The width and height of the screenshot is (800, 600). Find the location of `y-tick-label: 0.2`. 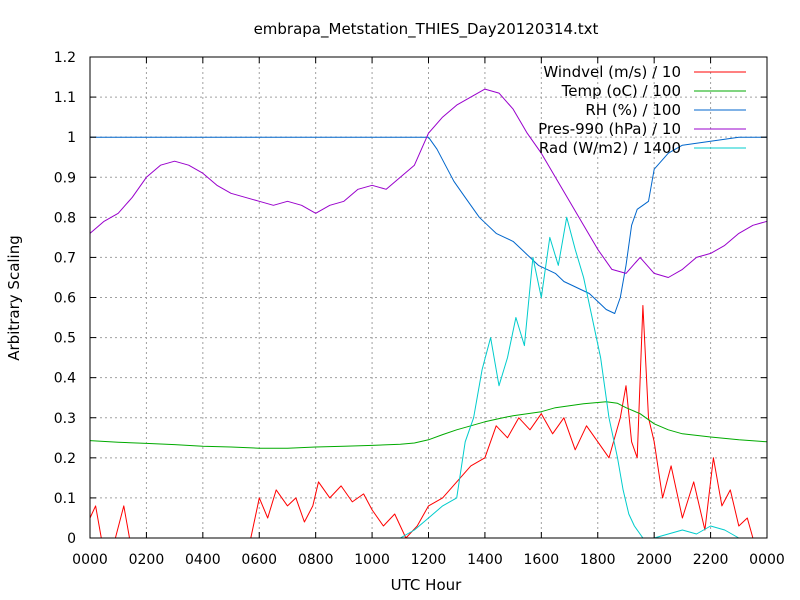

y-tick-label: 0.2 is located at coordinates (65, 459).